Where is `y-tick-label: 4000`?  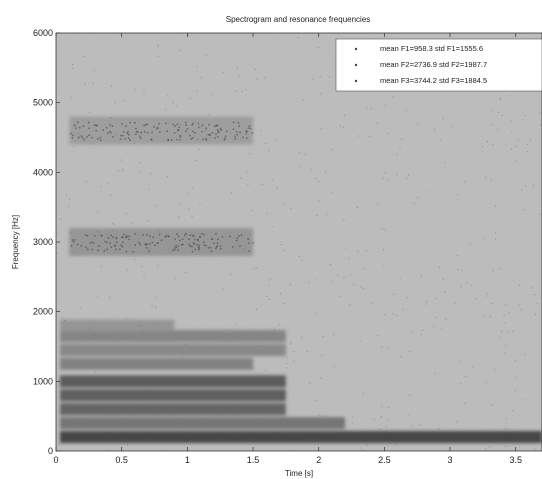
y-tick-label: 4000 is located at coordinates (43, 172).